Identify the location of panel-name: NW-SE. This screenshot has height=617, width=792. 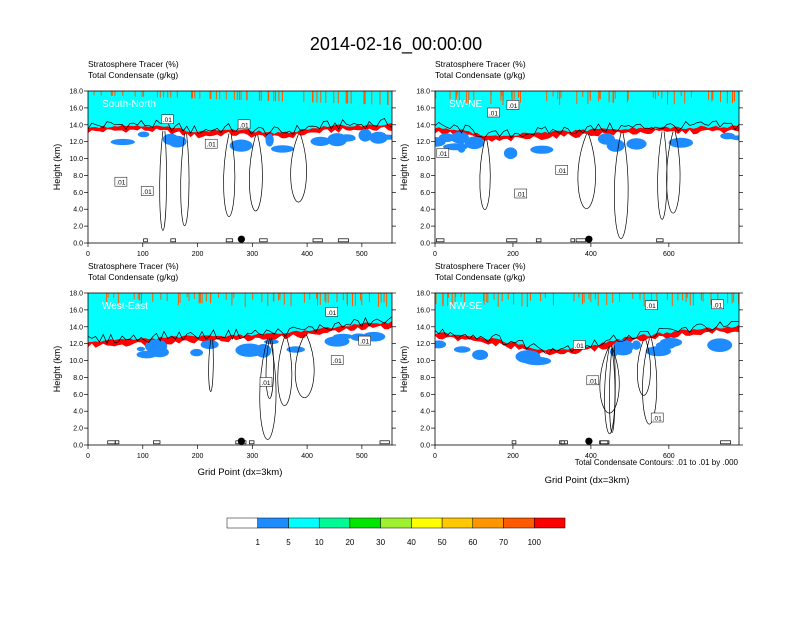
(465, 306).